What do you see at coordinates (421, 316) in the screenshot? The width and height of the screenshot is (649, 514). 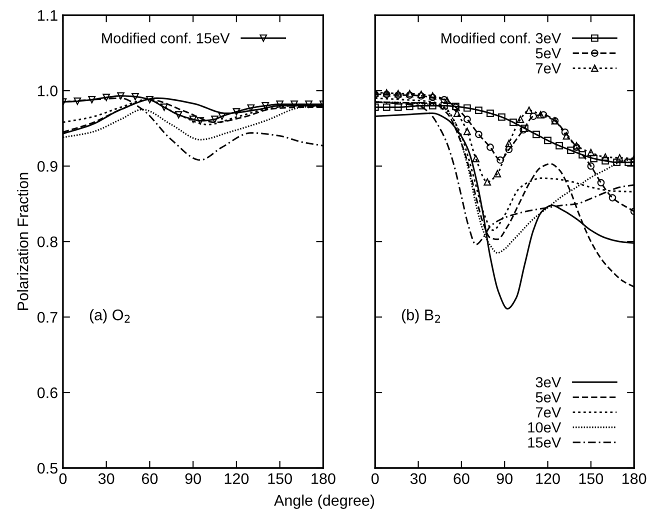 I see `annotation: (b) B$_{2}$` at bounding box center [421, 316].